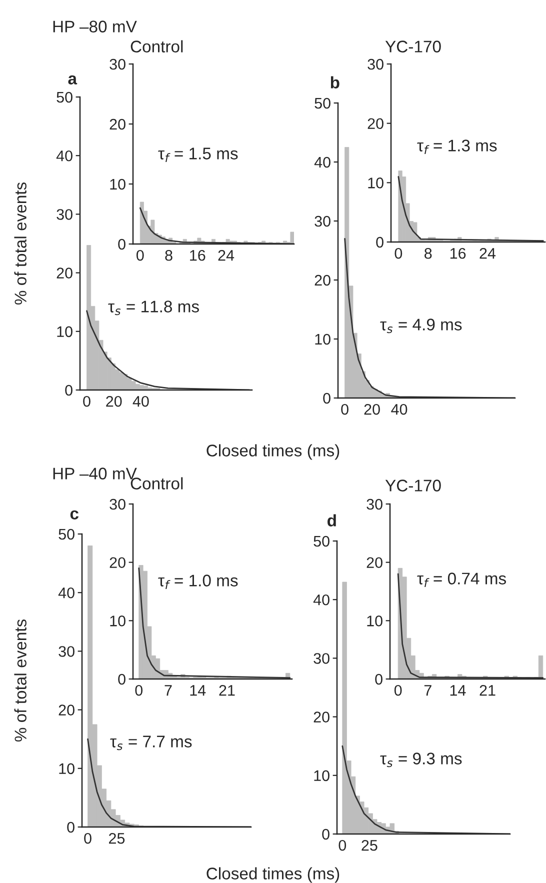 This screenshot has height=883, width=546. What do you see at coordinates (332, 520) in the screenshot?
I see `chart-title: d` at bounding box center [332, 520].